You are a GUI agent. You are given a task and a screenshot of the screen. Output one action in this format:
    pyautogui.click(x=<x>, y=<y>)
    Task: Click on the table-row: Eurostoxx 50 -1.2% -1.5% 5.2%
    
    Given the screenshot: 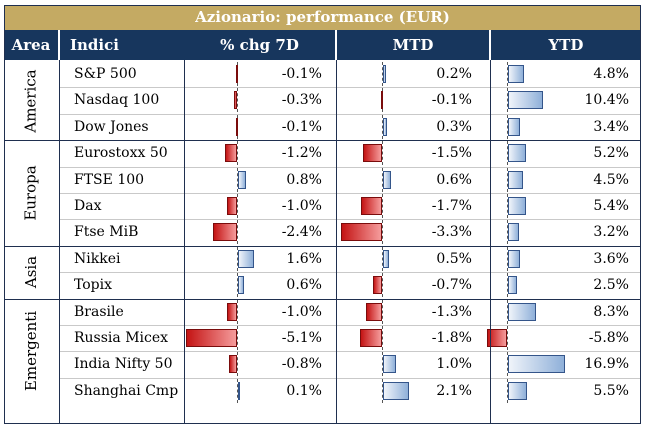 What is the action you would take?
    pyautogui.click(x=322, y=153)
    